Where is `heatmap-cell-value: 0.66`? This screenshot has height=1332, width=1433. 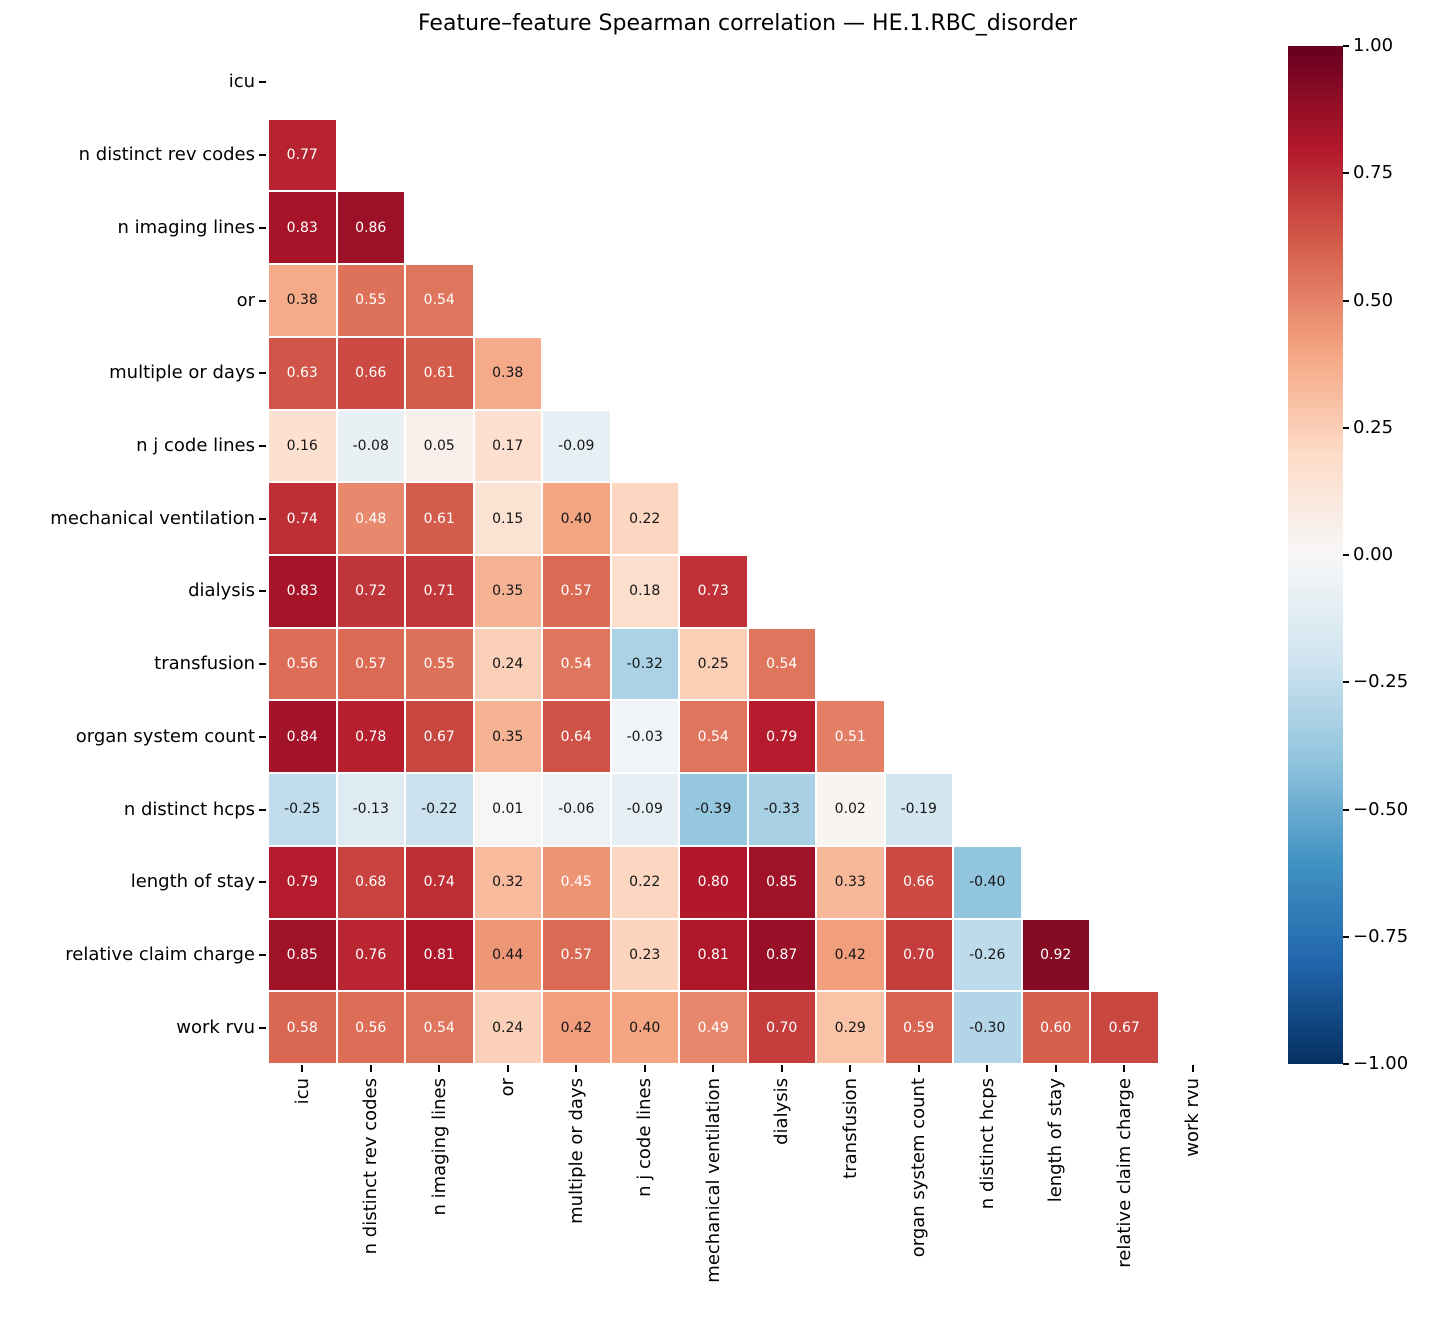 heatmap-cell-value: 0.66 is located at coordinates (371, 373).